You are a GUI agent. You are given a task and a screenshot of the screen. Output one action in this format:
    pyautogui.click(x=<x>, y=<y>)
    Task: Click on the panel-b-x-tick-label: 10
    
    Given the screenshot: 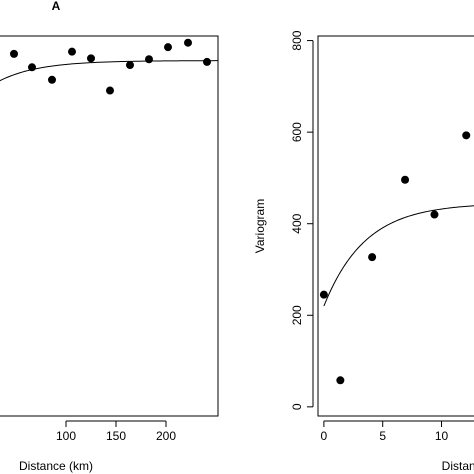 What is the action you would take?
    pyautogui.click(x=442, y=436)
    